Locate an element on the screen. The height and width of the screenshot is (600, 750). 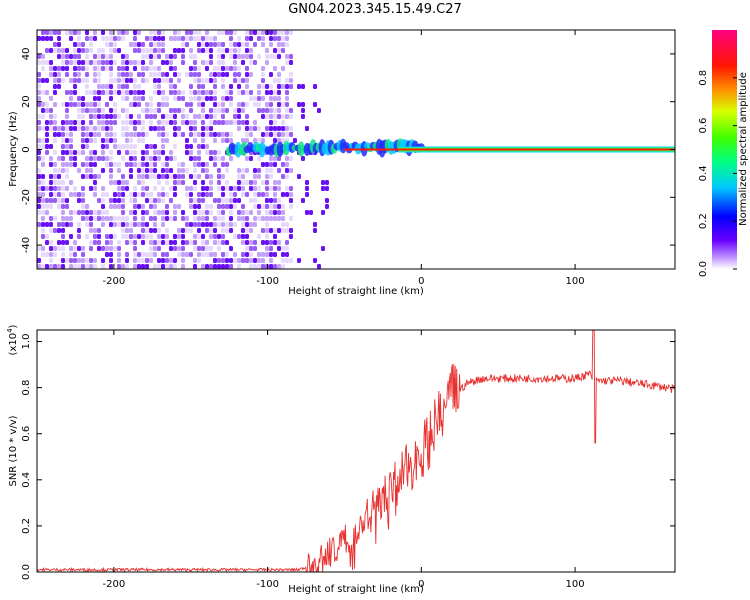
colorbar-ticks: 0.00.20.40.60.8 is located at coordinates (717, 173).